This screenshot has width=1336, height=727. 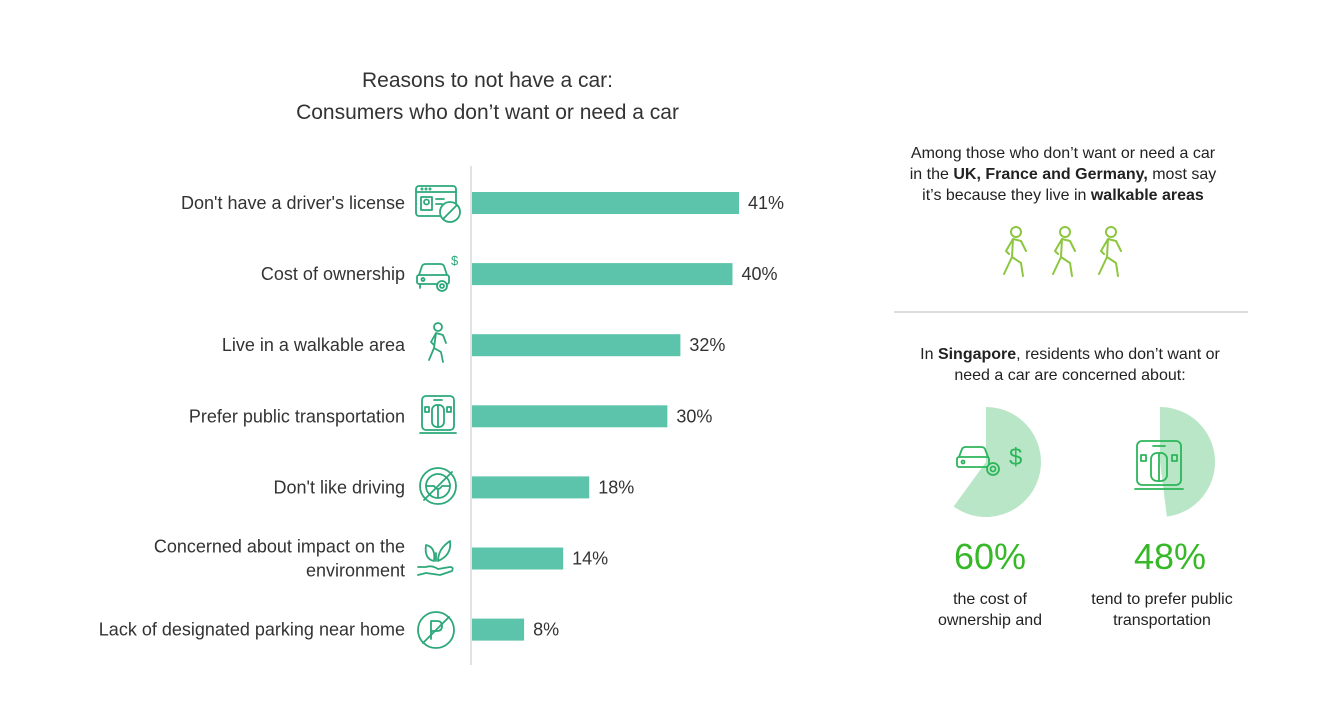 I want to click on category-label-6: Lack of designated parking near home, so click(x=252, y=630).